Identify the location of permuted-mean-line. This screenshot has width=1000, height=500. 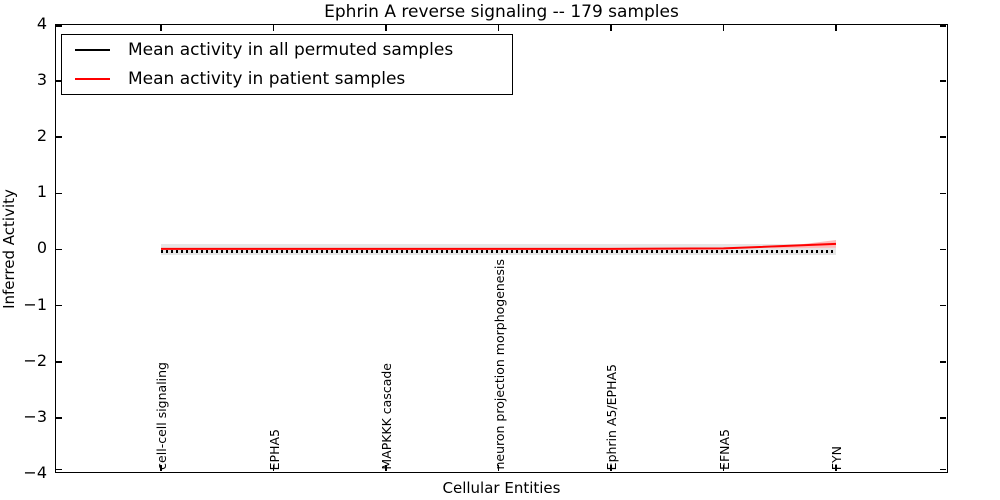
(498, 251).